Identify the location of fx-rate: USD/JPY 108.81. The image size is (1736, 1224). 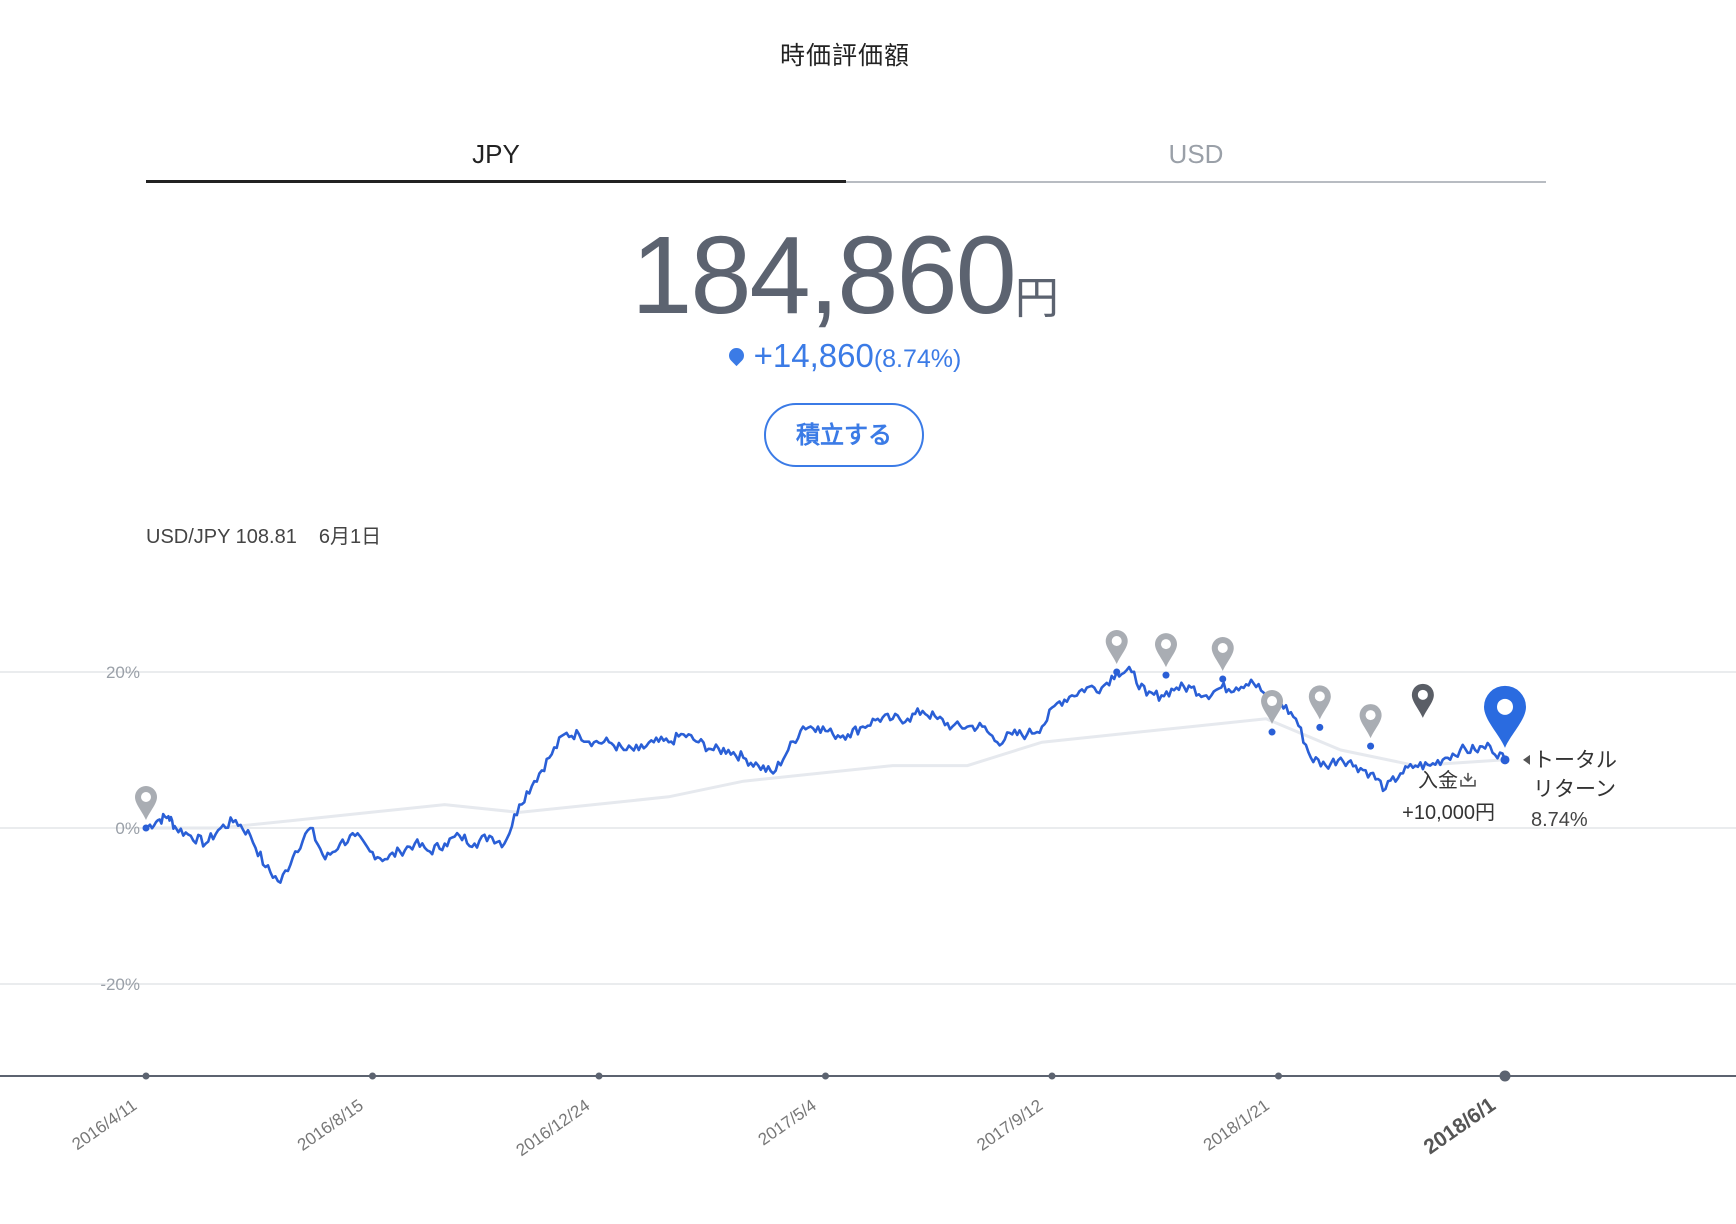
(221, 537).